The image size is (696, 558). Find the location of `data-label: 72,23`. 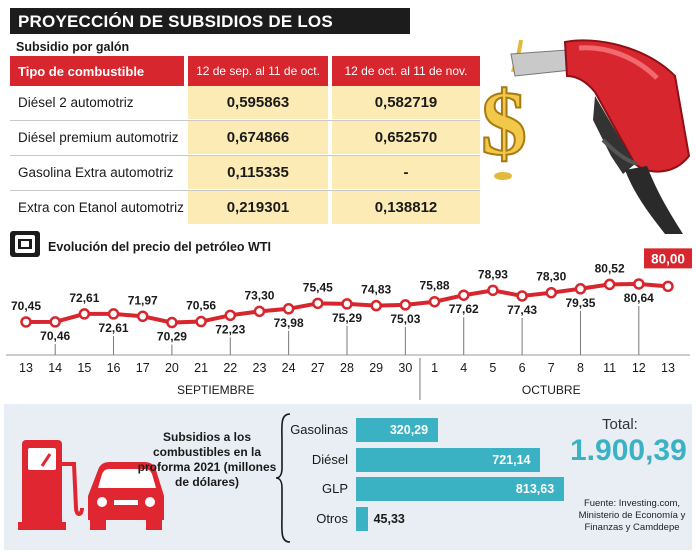

data-label: 72,23 is located at coordinates (230, 329).